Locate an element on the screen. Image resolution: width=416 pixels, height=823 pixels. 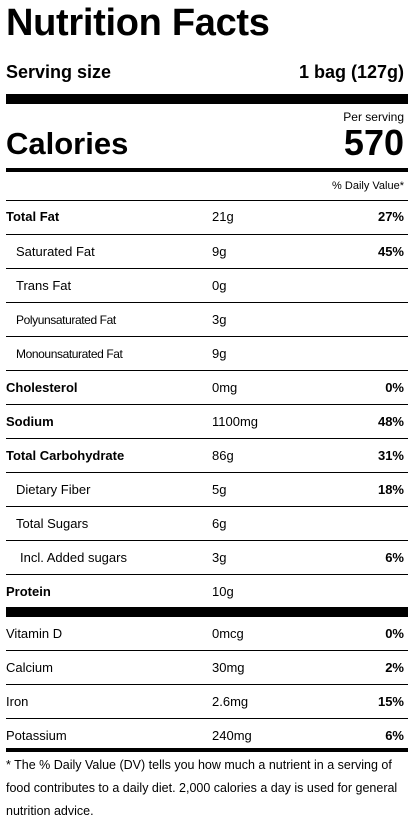
nutrient-daily-value: 6% is located at coordinates (394, 557).